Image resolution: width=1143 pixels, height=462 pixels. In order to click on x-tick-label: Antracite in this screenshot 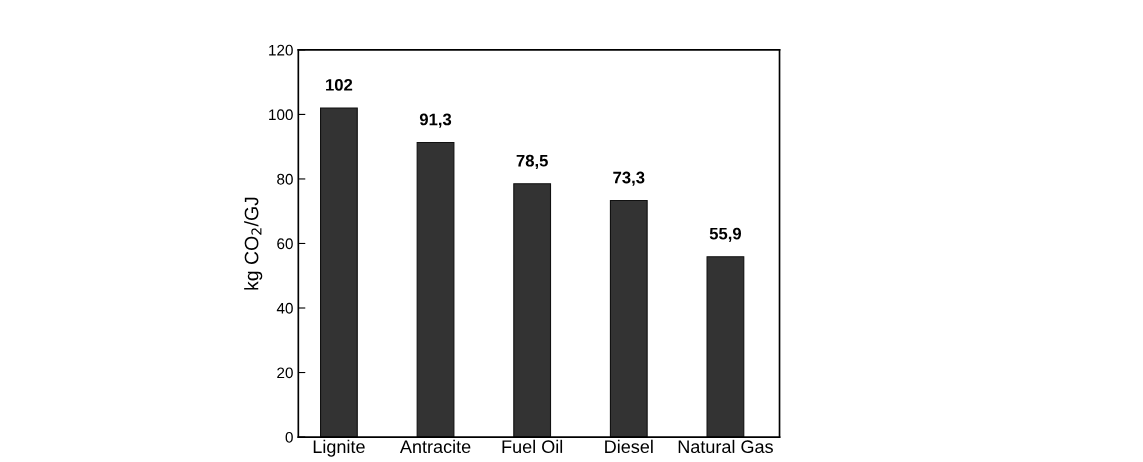, I will do `click(435, 446)`.